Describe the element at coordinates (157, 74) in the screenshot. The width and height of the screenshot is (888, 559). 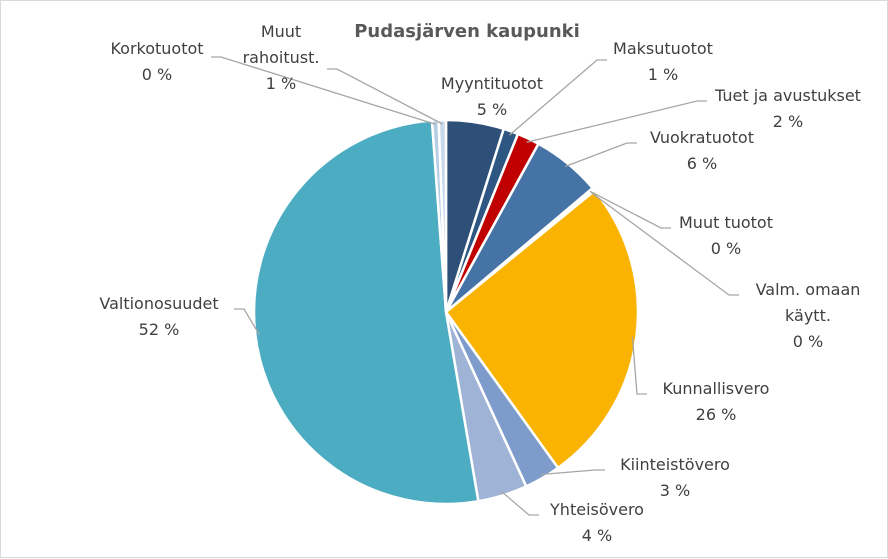
I see `label-value-korkotuotot: 0 %` at that location.